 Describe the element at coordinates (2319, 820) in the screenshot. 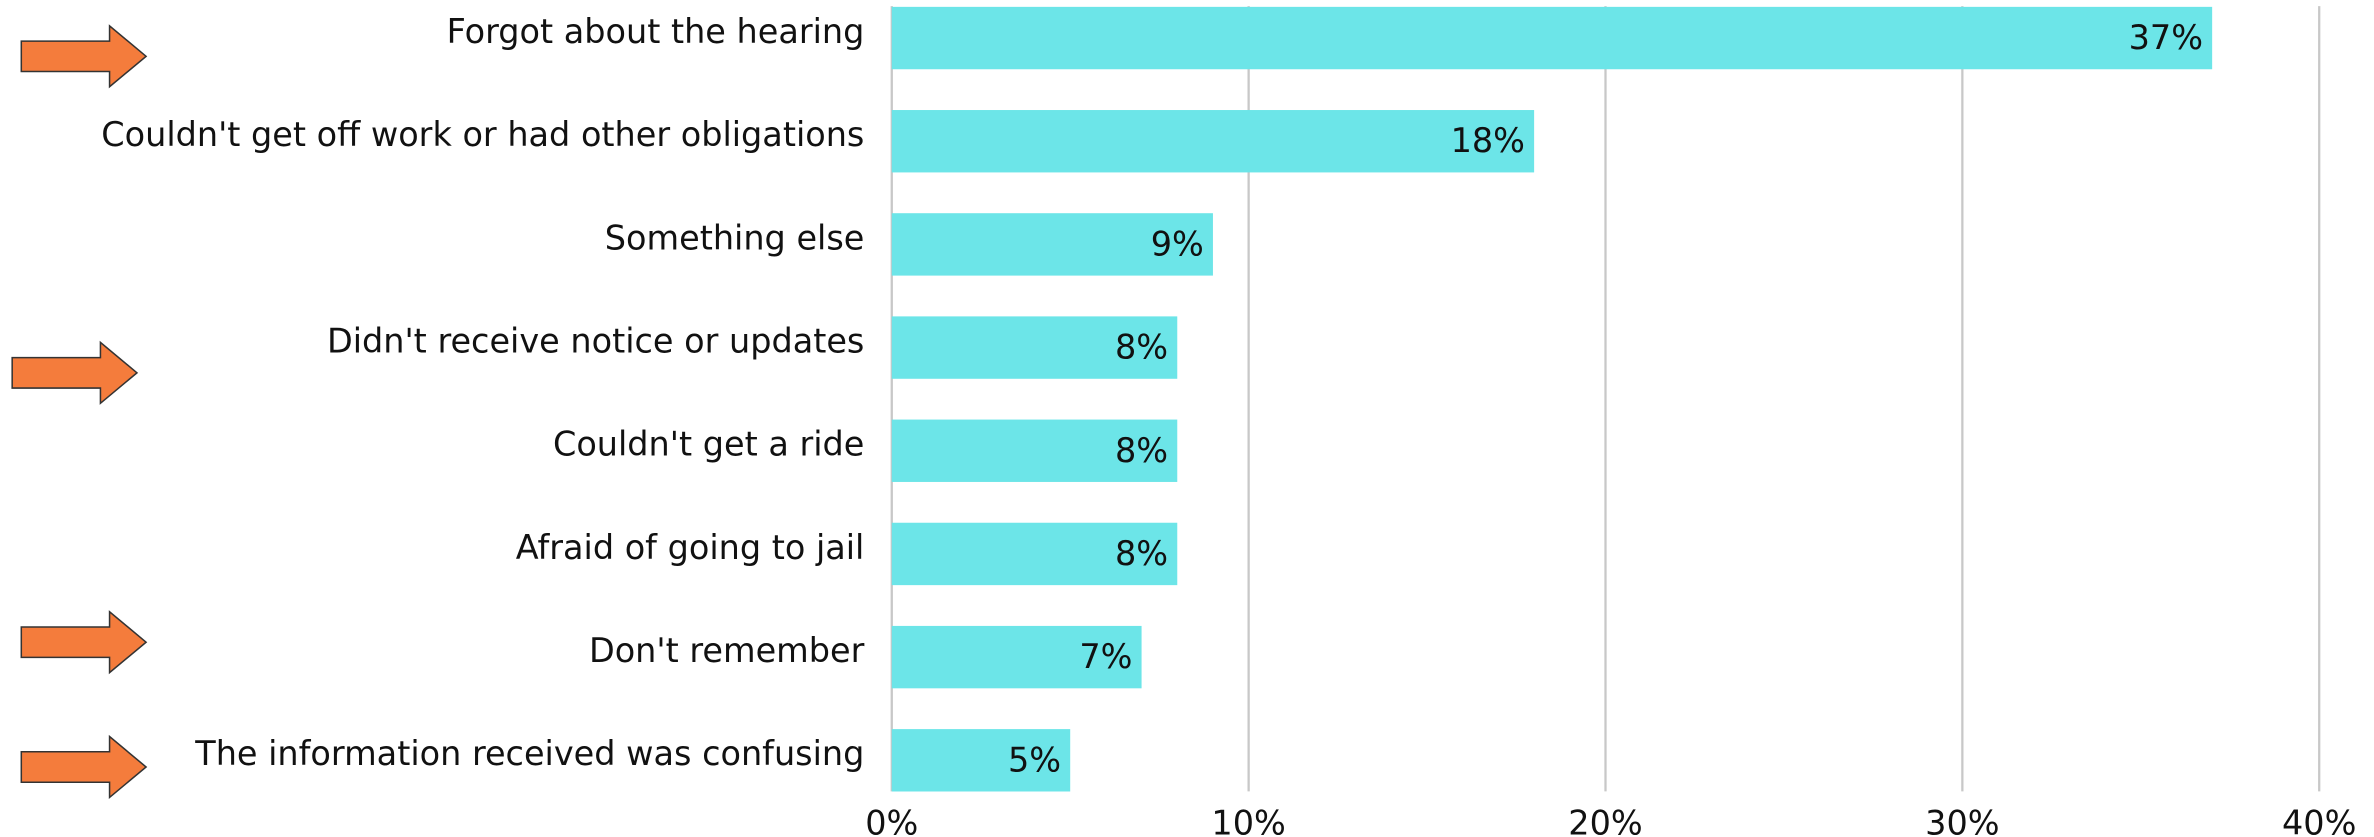

I see `x-tick-label: 40%` at that location.